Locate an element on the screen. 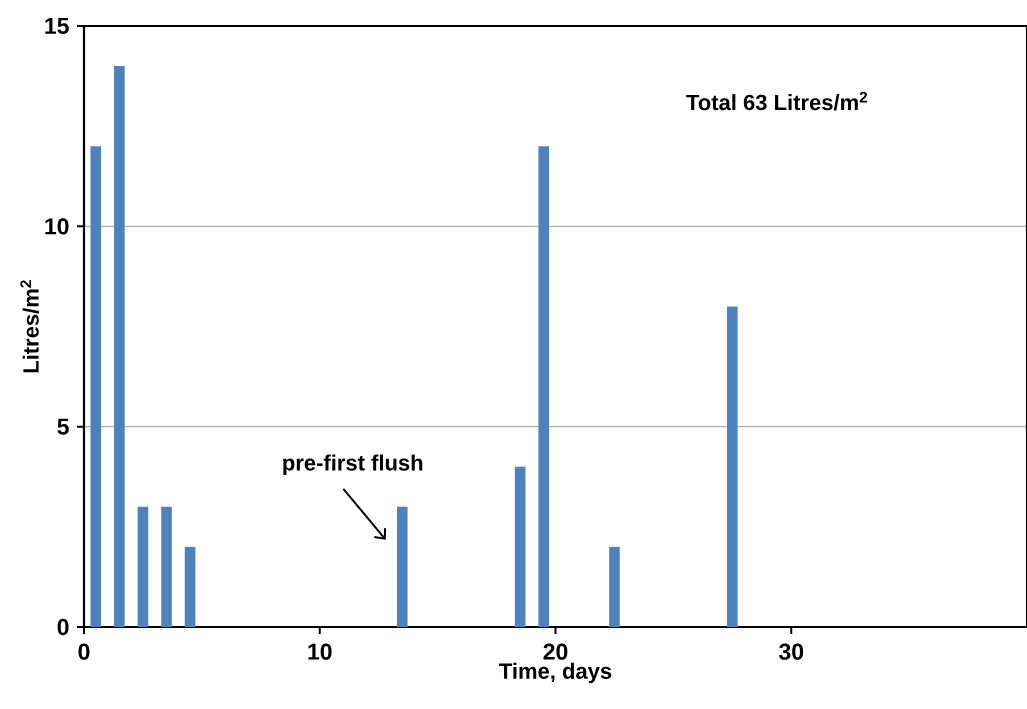 The width and height of the screenshot is (1027, 709). y-tick-label: 0 is located at coordinates (63, 627).